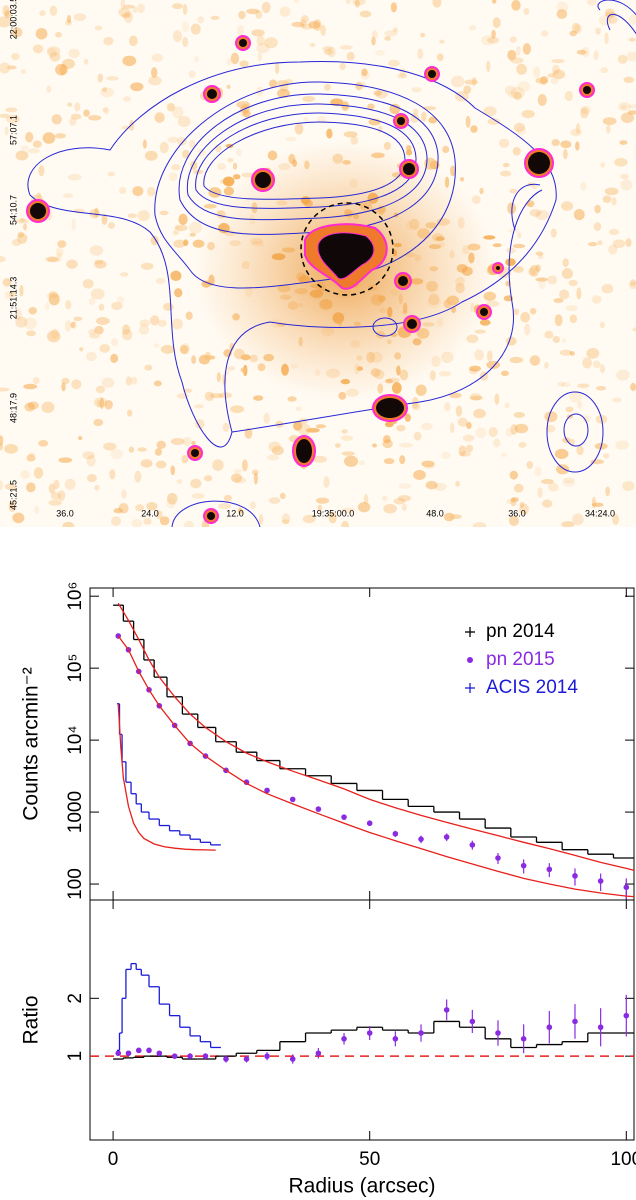 This screenshot has height=1200, width=636. Describe the element at coordinates (75, 812) in the screenshot. I see `y-tick-label: 1000` at that location.